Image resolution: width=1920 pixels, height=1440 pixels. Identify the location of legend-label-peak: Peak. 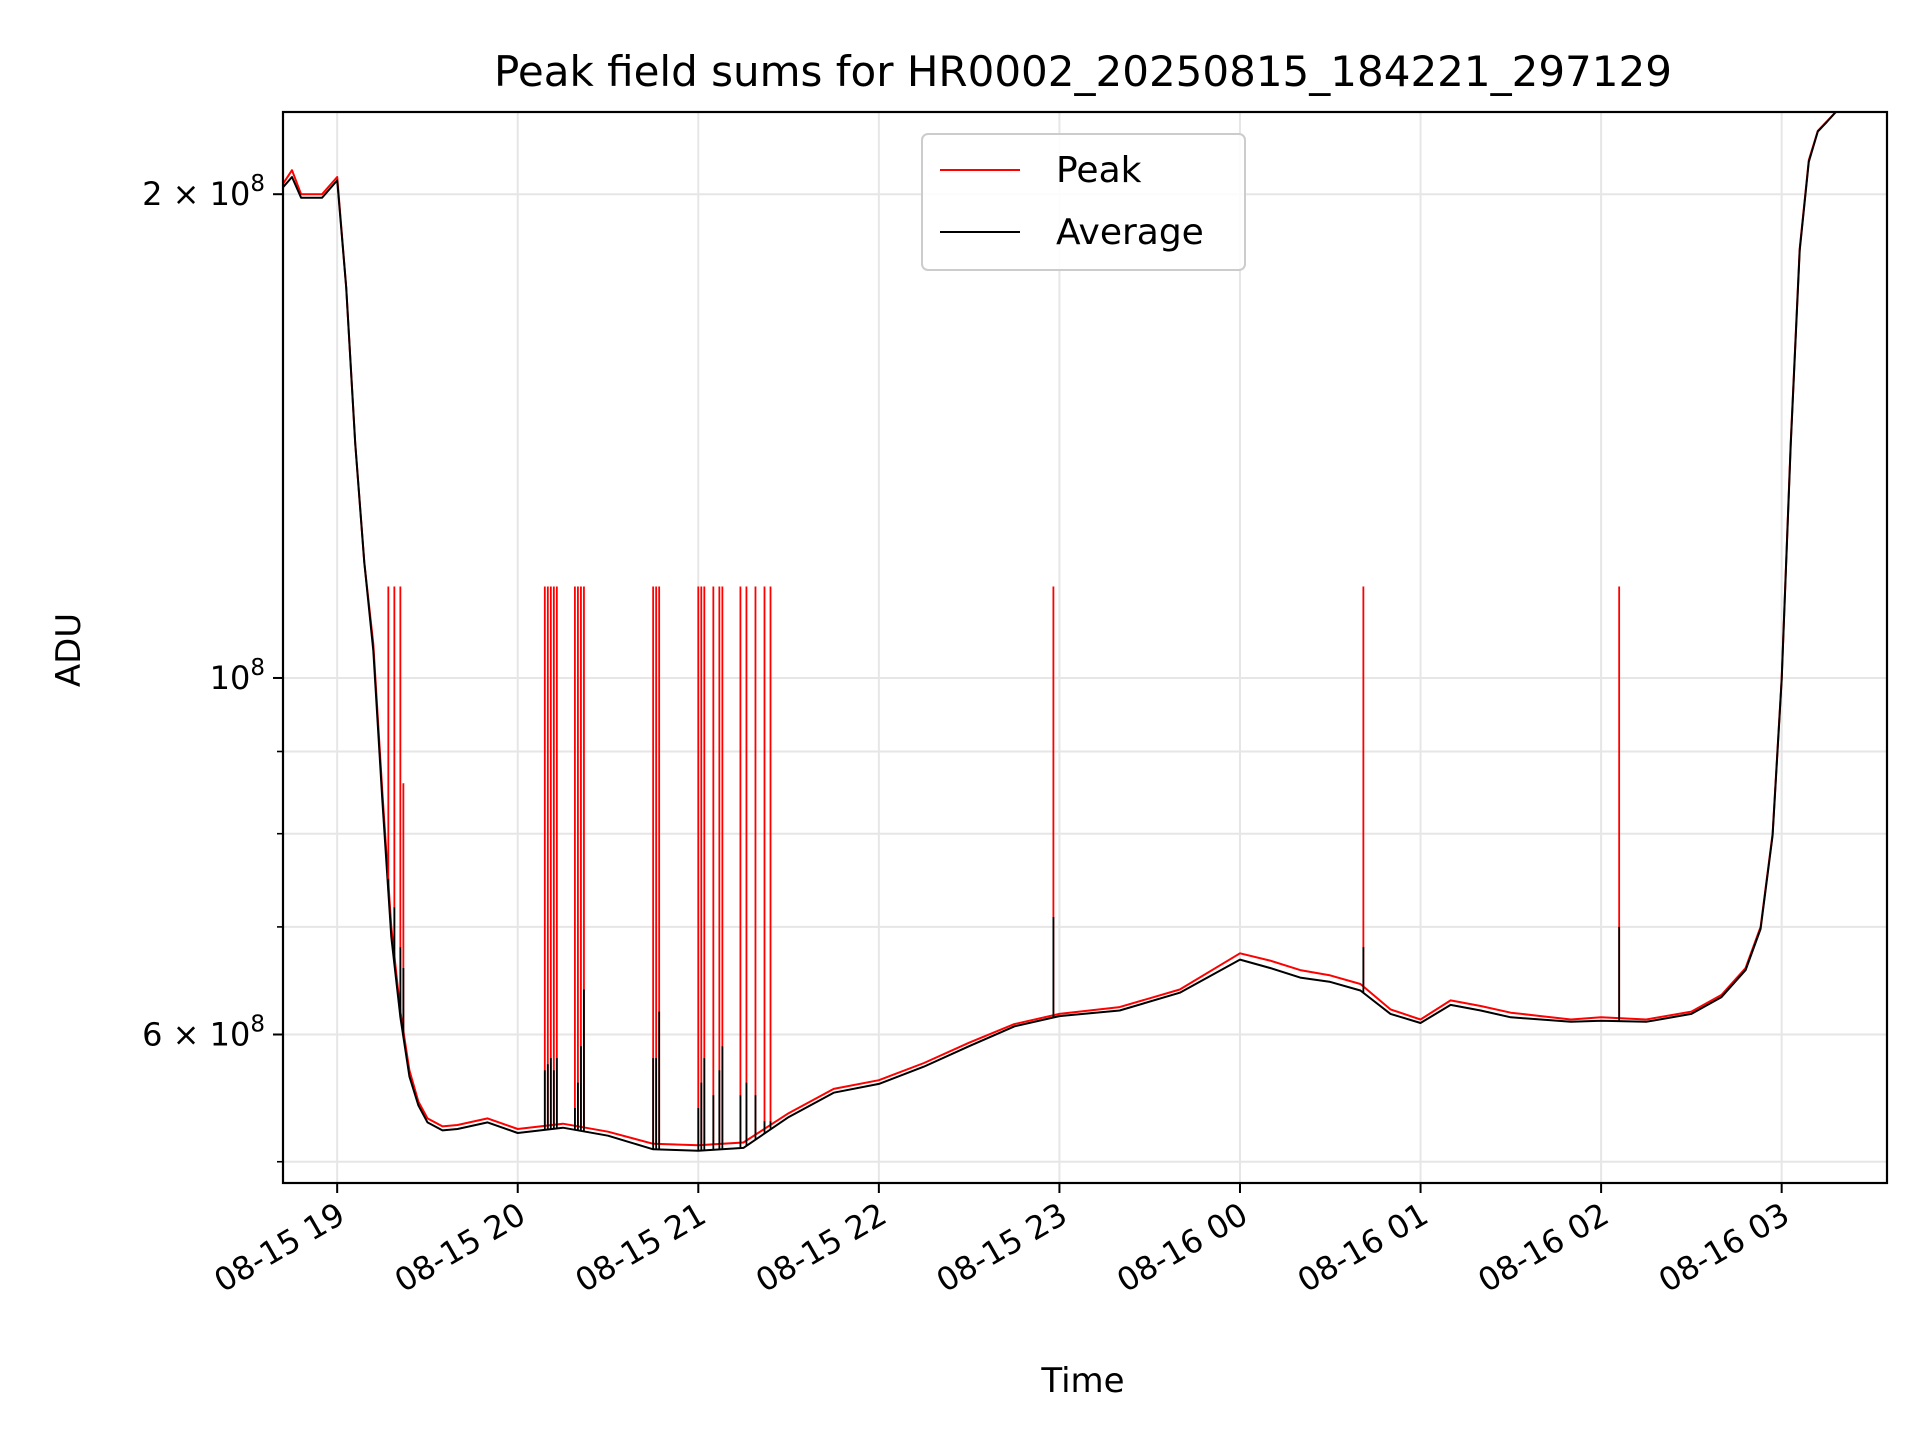
(1099, 170).